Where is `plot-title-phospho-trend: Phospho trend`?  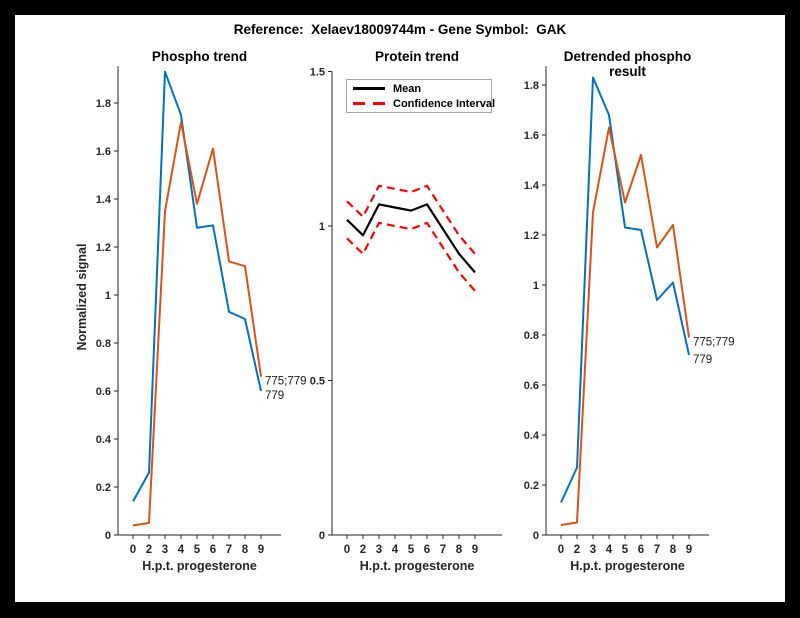 plot-title-phospho-trend: Phospho trend is located at coordinates (199, 56).